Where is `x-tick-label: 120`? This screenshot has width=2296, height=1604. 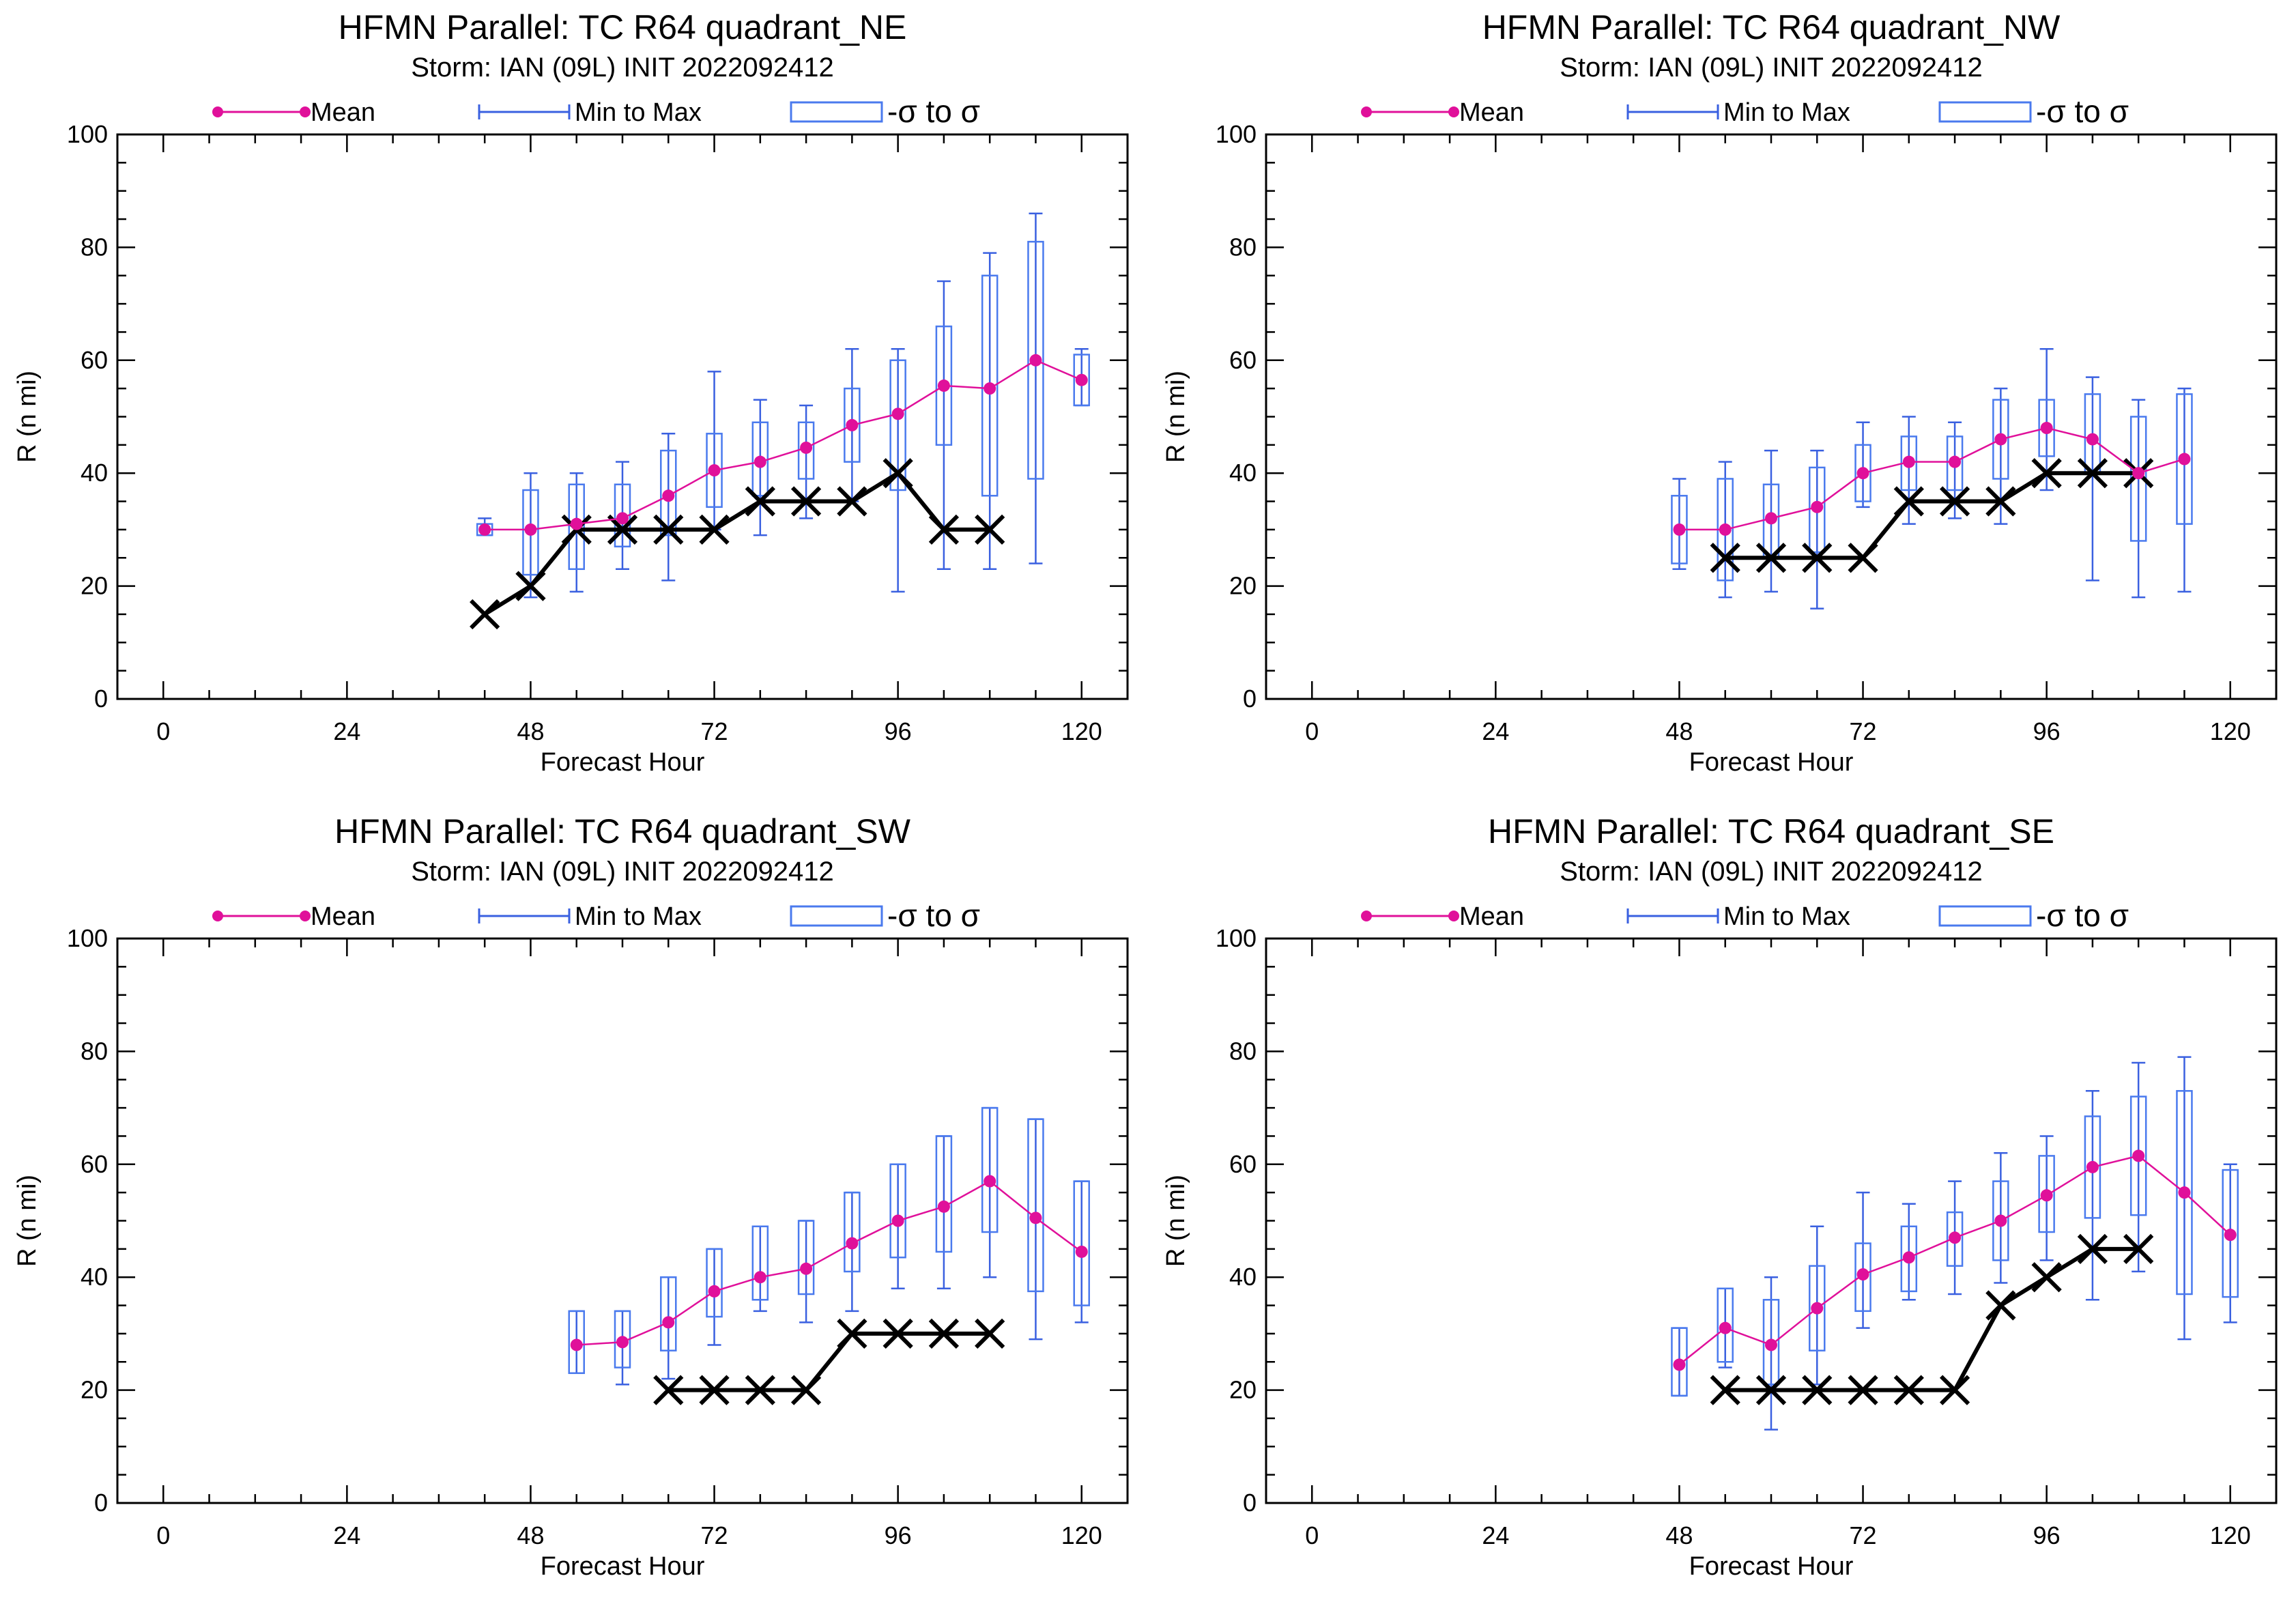 x-tick-label: 120 is located at coordinates (2231, 731).